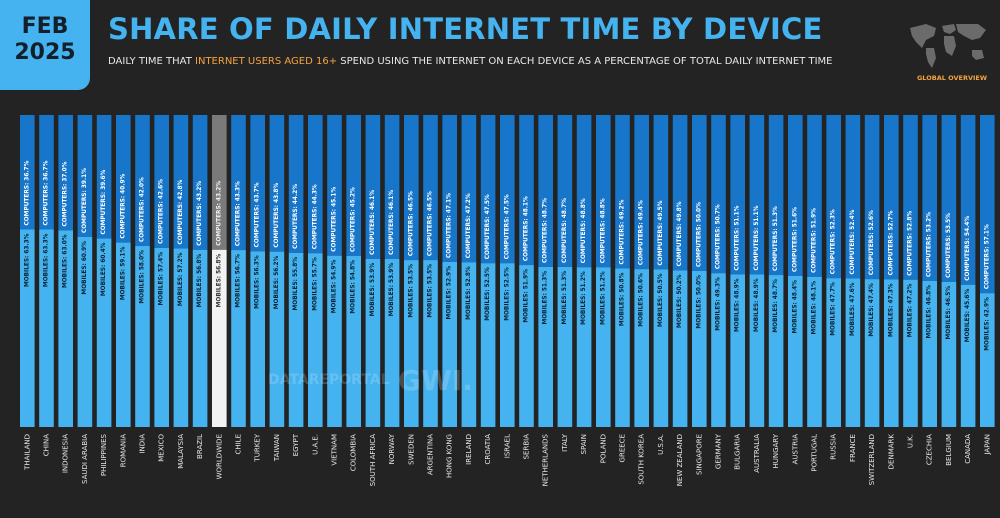  Describe the element at coordinates (719, 304) in the screenshot. I see `data-label-mobiles: MOBILES: 49.3%` at that location.